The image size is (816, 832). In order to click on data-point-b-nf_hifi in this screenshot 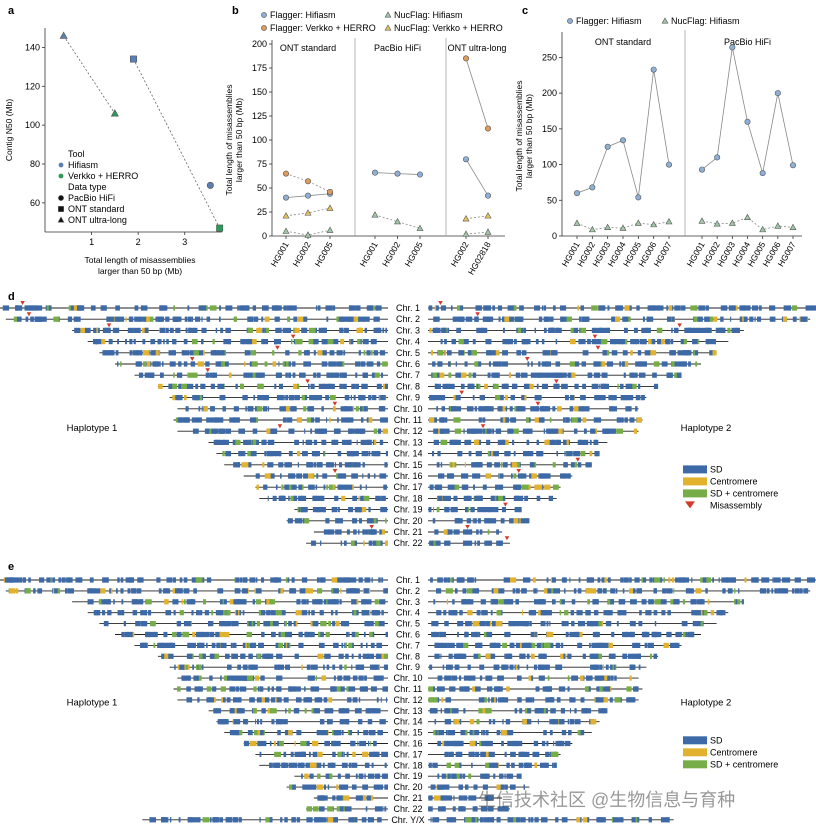, I will do `click(330, 229)`.